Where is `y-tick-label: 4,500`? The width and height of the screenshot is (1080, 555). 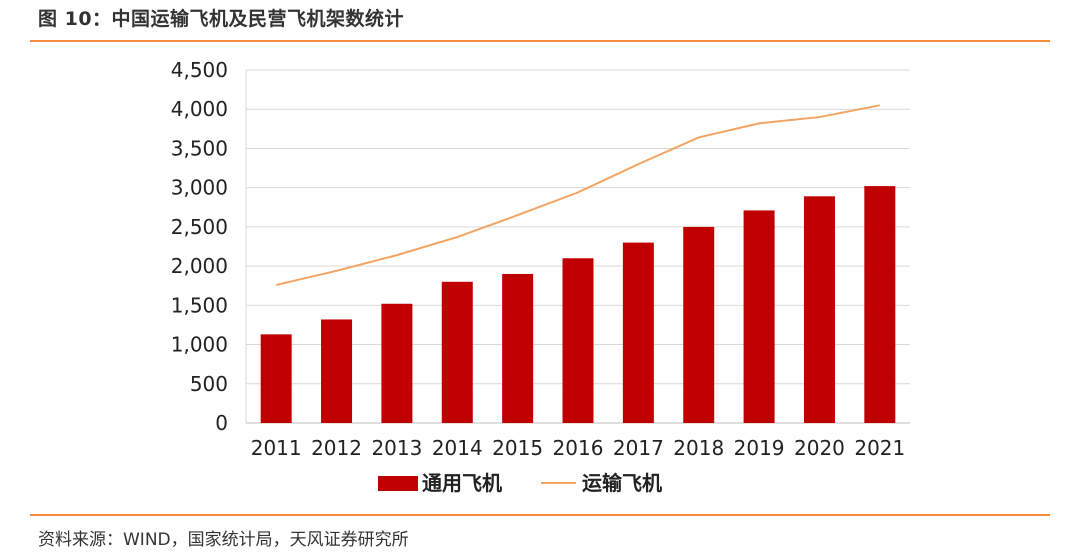 y-tick-label: 4,500 is located at coordinates (199, 70).